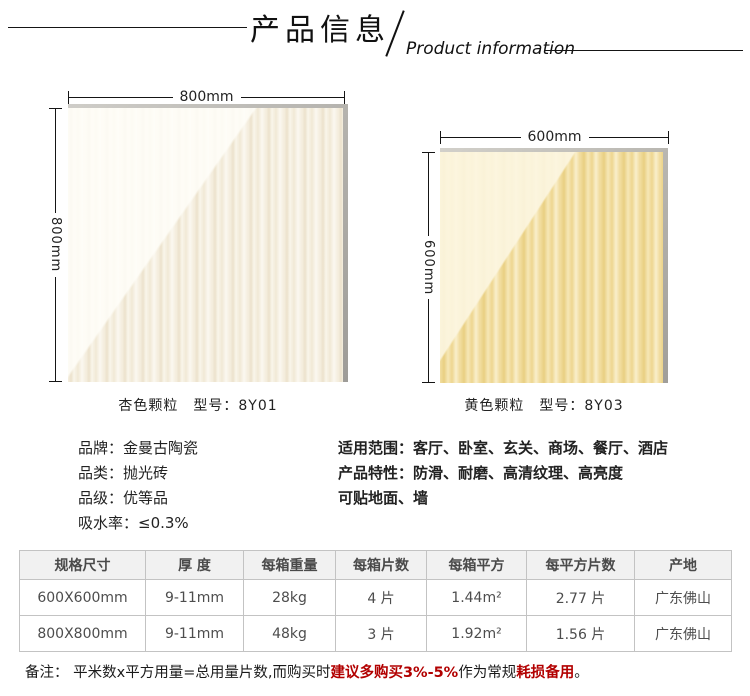 Image resolution: width=750 pixels, height=696 pixels. What do you see at coordinates (381, 565) in the screenshot?
I see `col-header-pieces-per-box: 每箱片数` at bounding box center [381, 565].